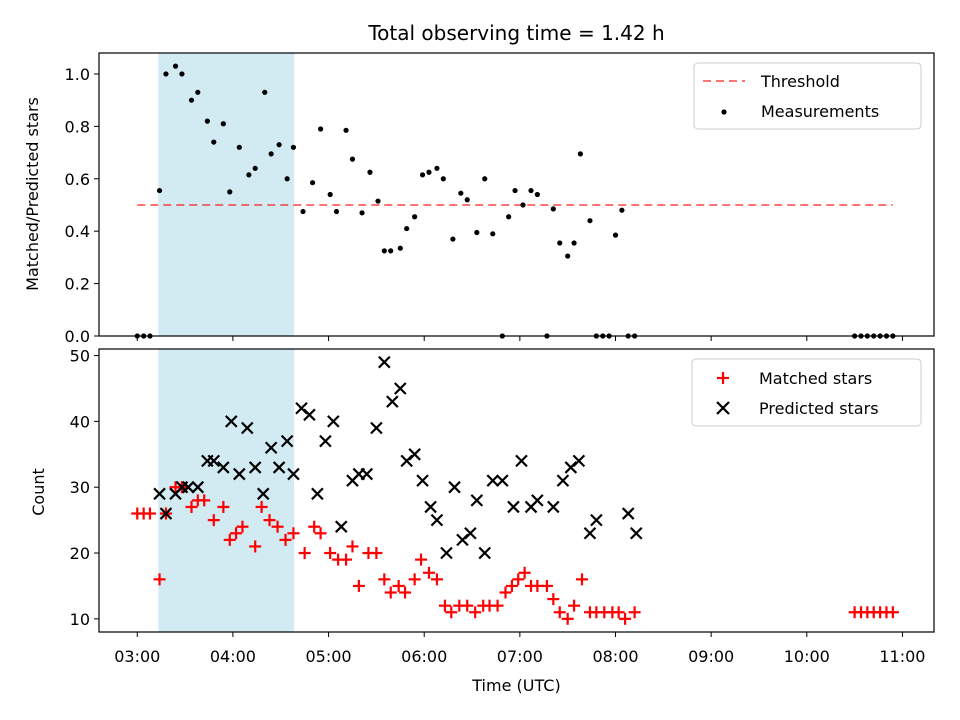  What do you see at coordinates (77, 179) in the screenshot?
I see `top-y-tick-label: 0.6` at bounding box center [77, 179].